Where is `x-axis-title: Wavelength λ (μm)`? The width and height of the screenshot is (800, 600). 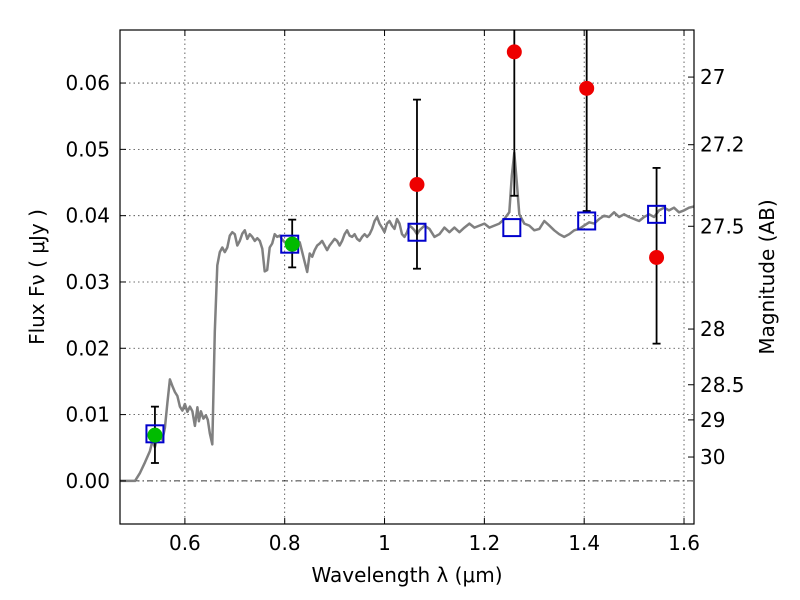
x-axis-title: Wavelength λ (μm) is located at coordinates (406, 575).